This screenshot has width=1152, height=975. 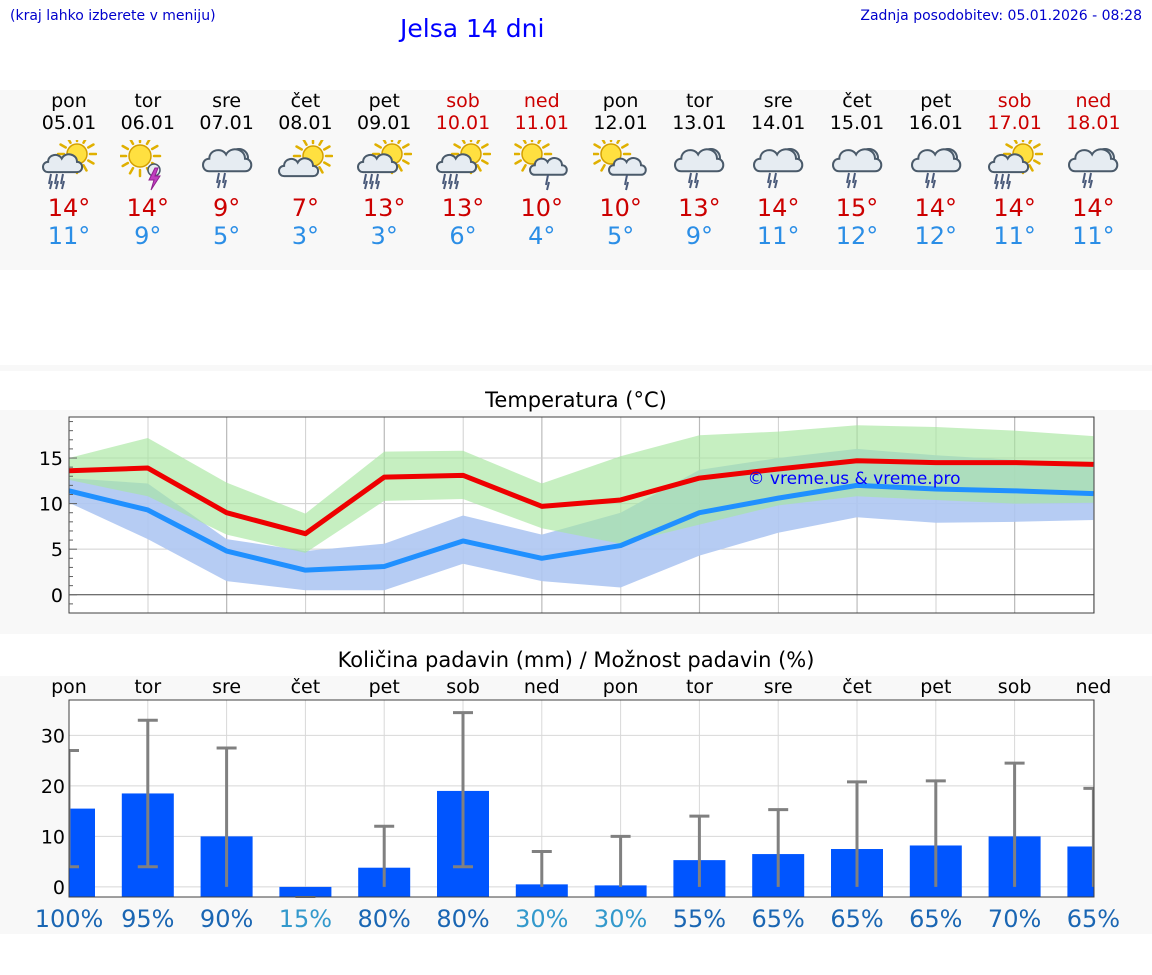 I want to click on day-column: sob 10.01 13° 6°, so click(x=463, y=170).